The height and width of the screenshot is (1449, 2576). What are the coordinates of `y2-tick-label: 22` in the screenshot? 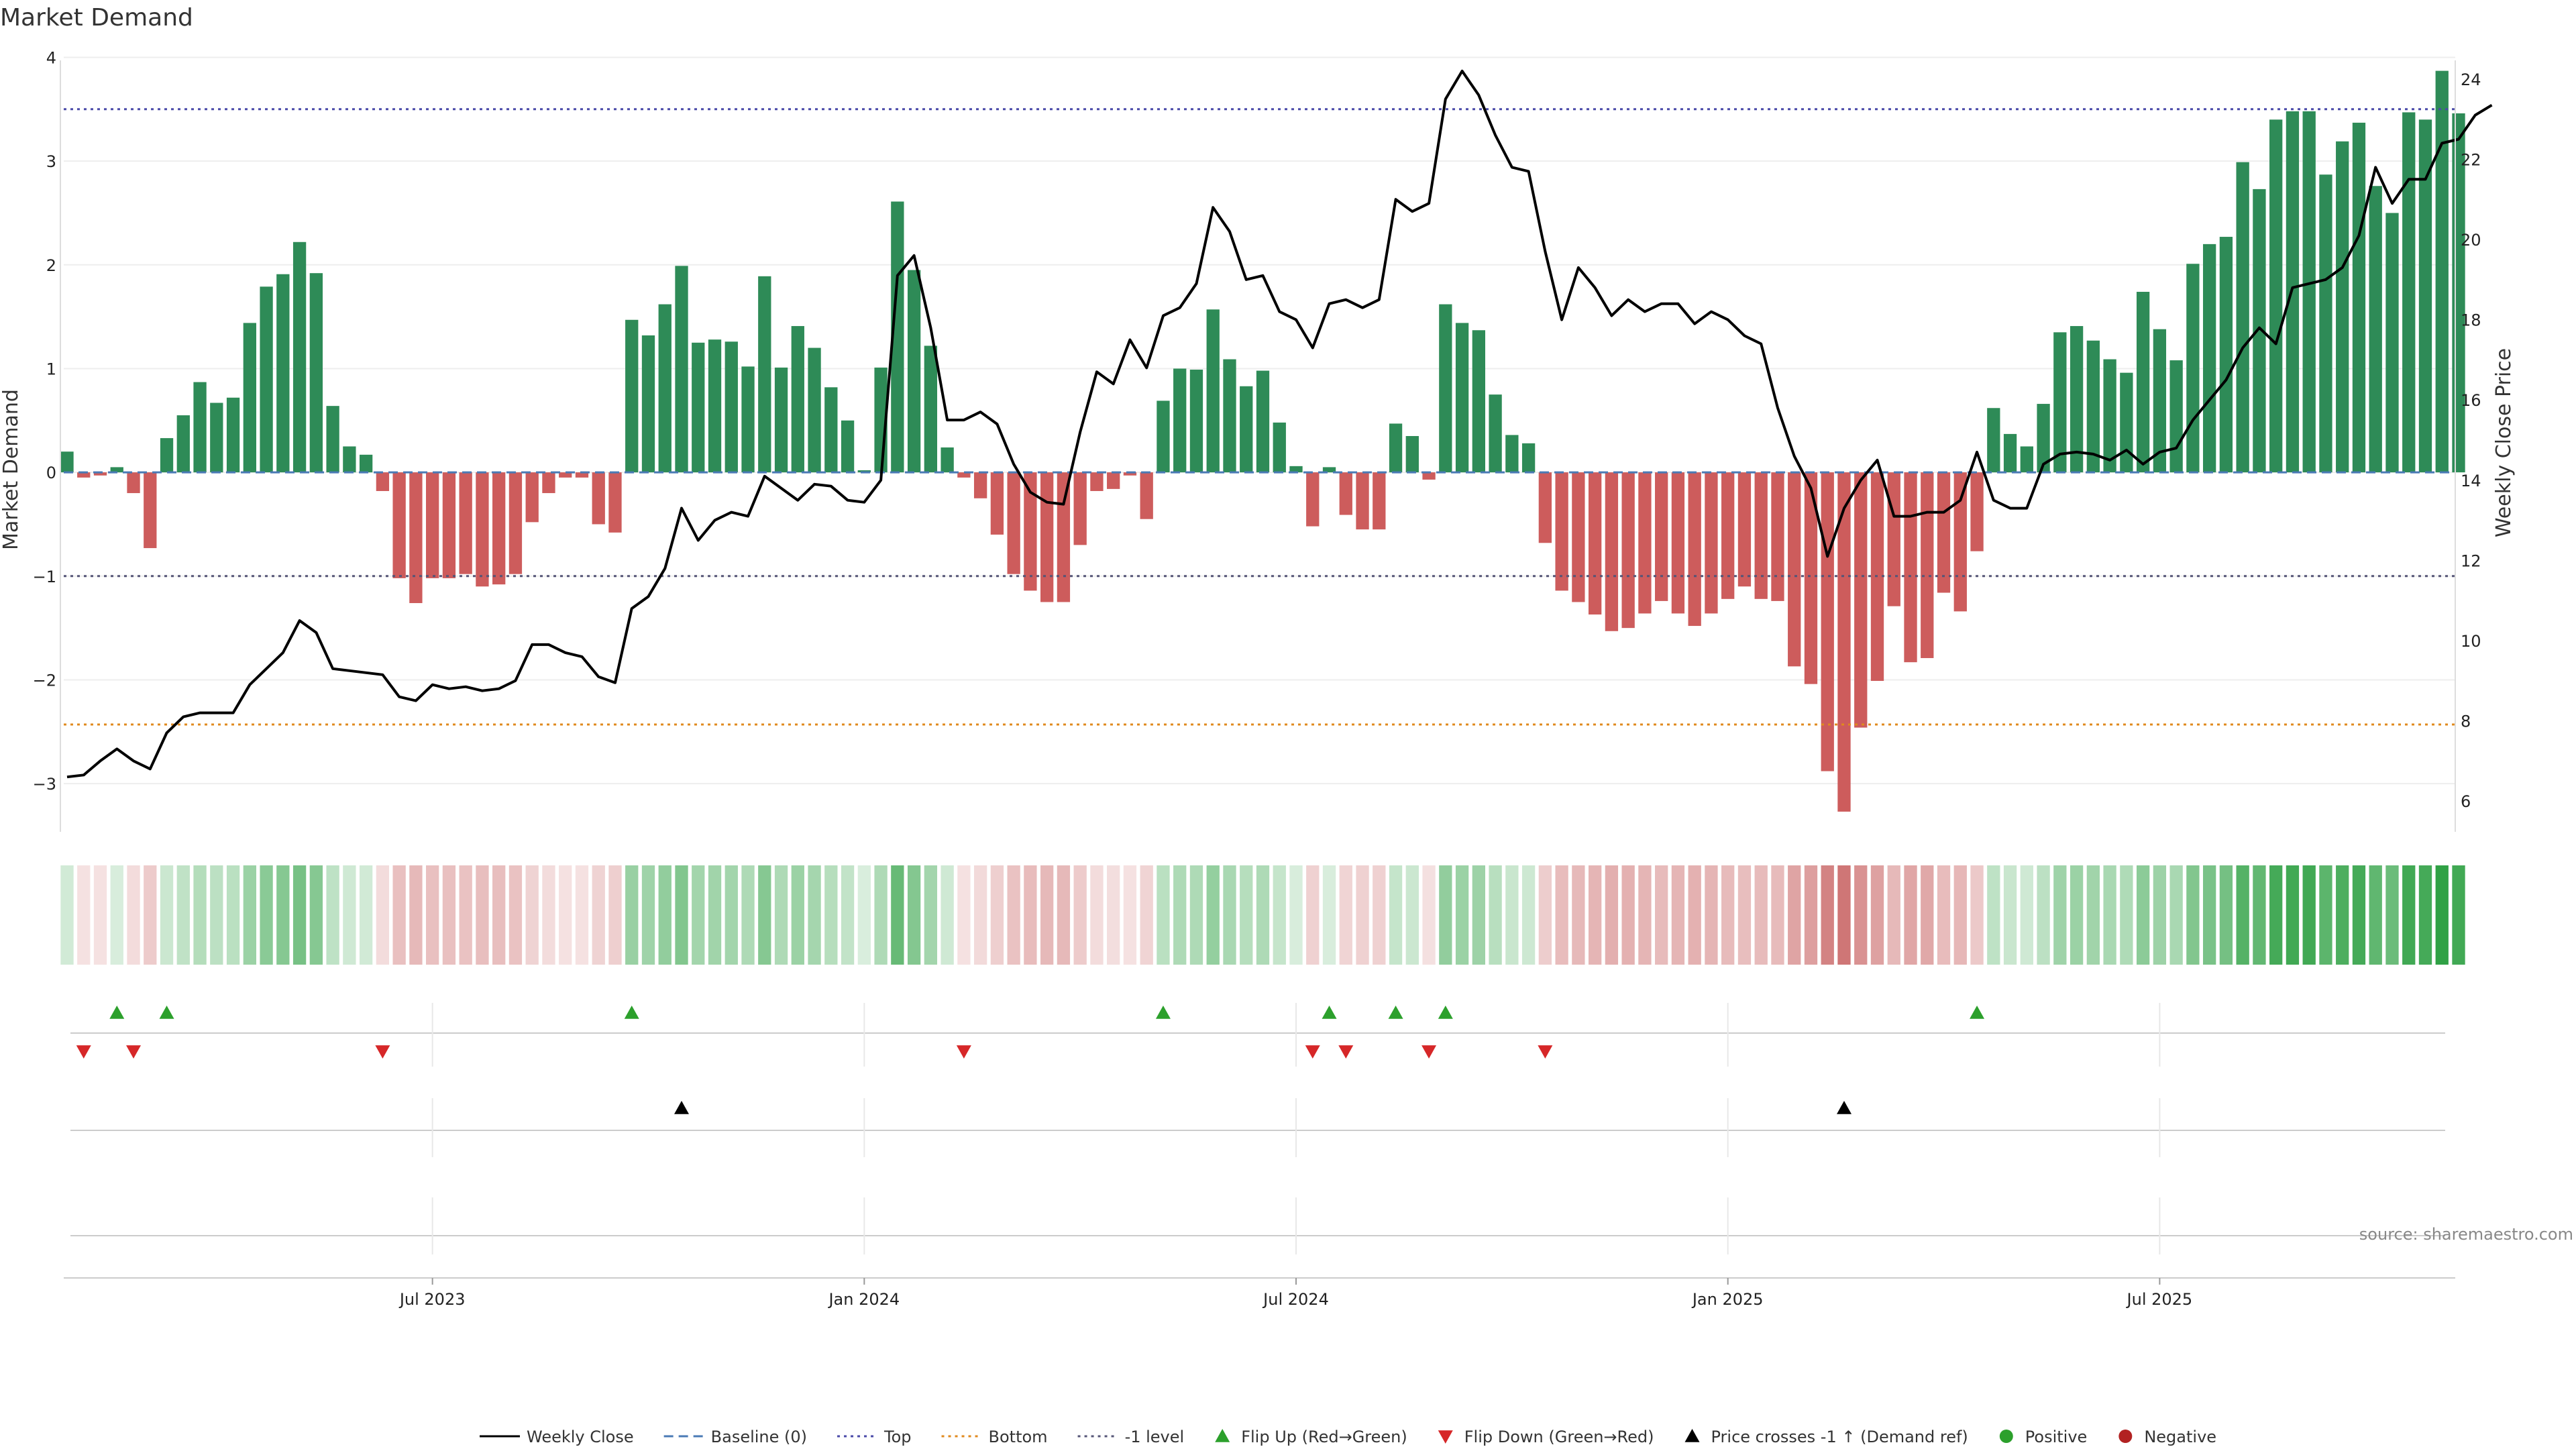 It's located at (2471, 159).